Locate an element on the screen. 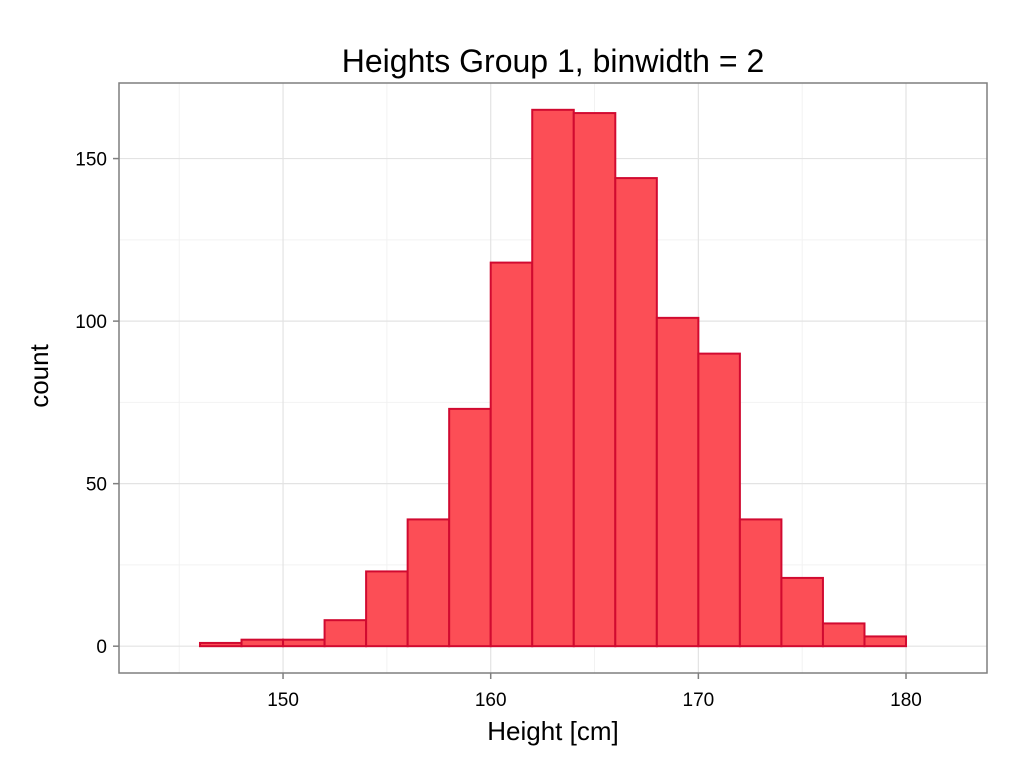 This screenshot has width=1024, height=768. y-tick-label: 150 is located at coordinates (91, 160).